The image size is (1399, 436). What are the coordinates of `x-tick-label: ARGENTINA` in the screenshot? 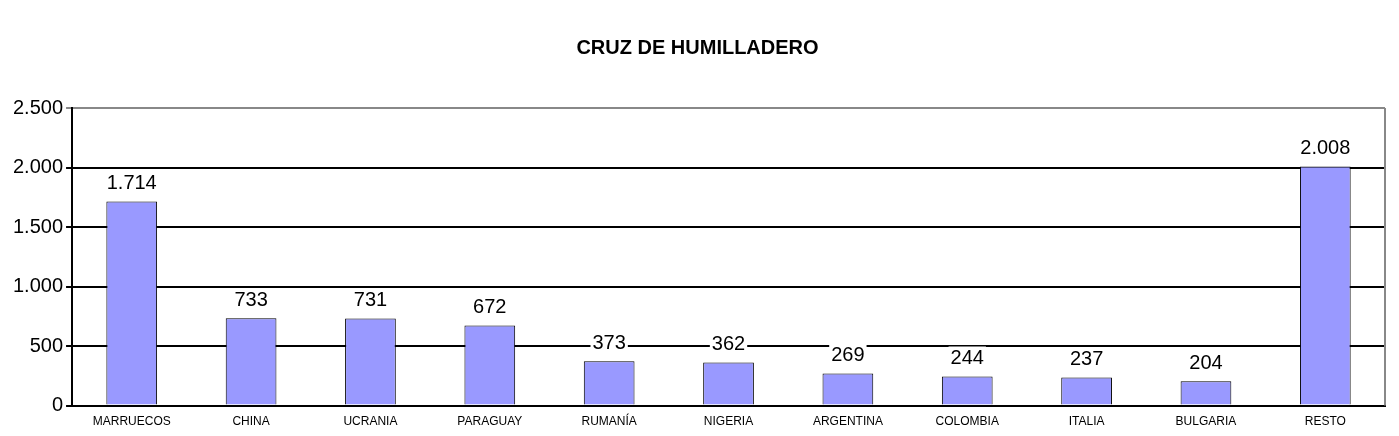 It's located at (847, 421).